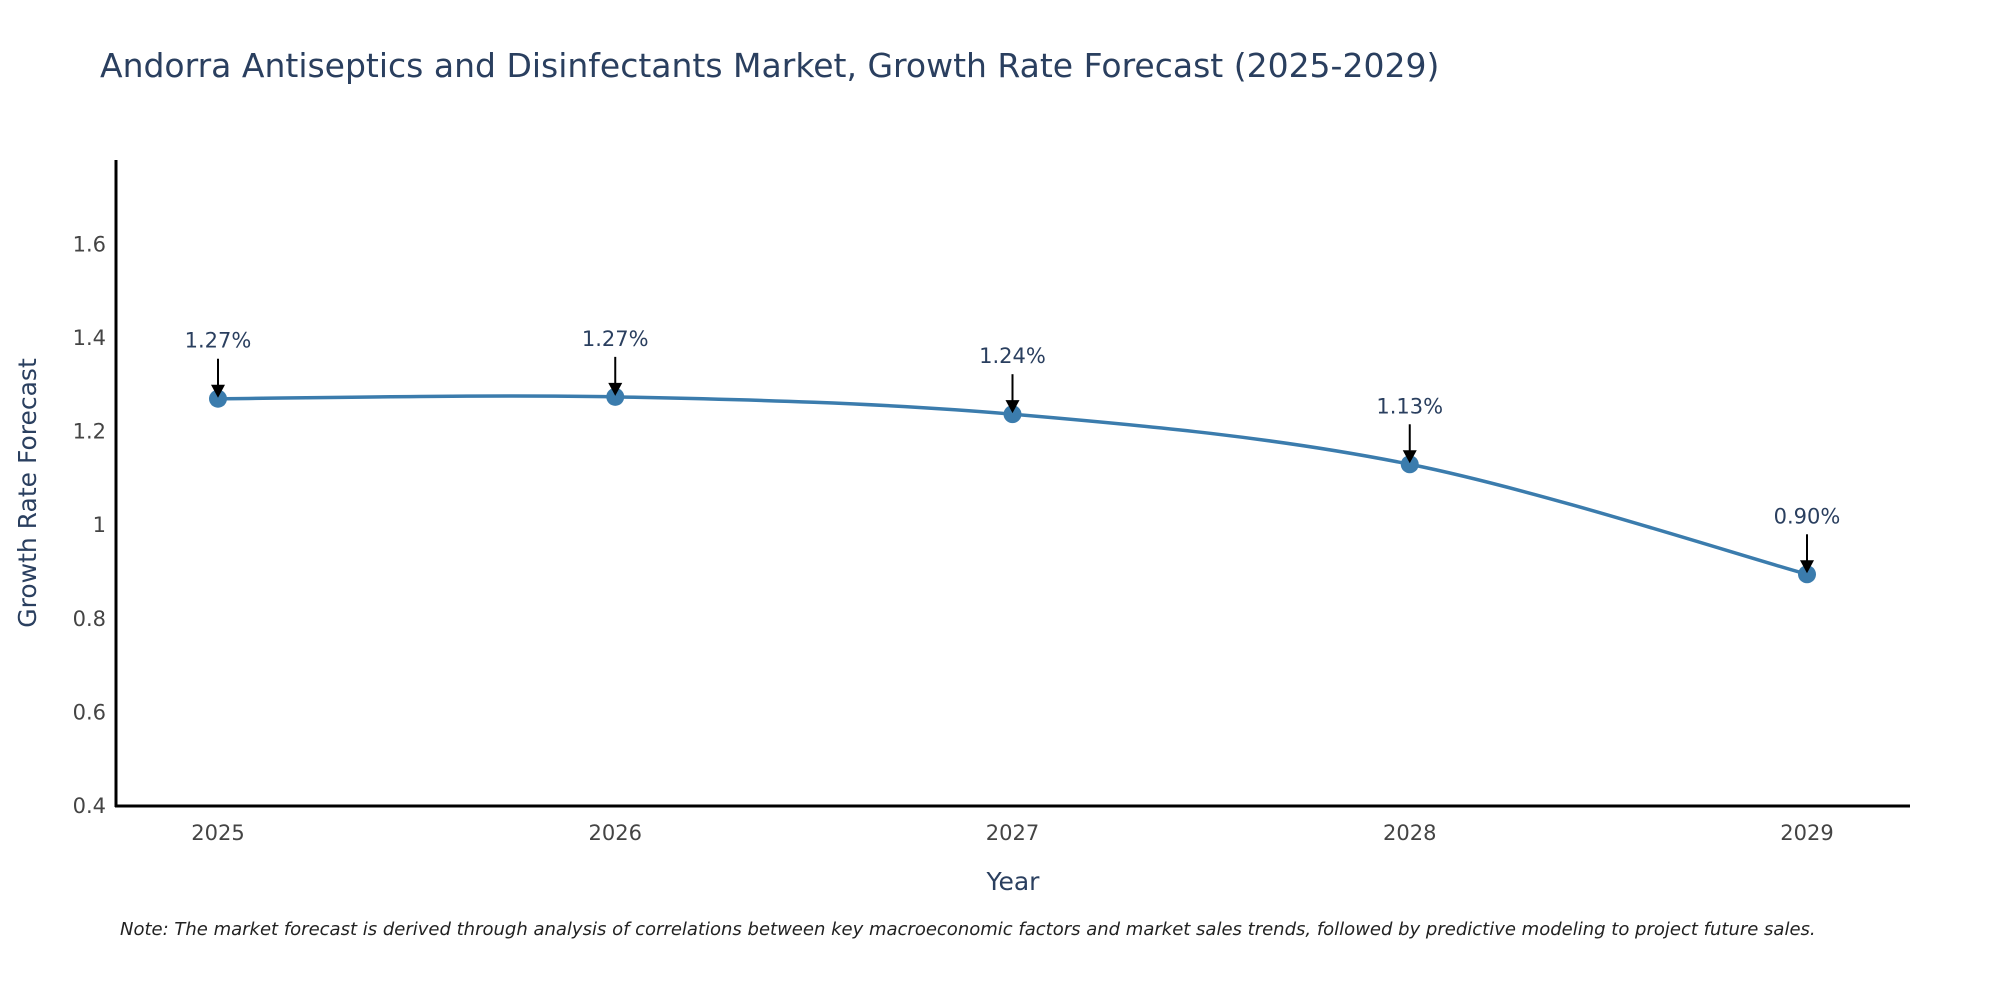 Image resolution: width=2000 pixels, height=1000 pixels. What do you see at coordinates (89, 525) in the screenshot?
I see `y-axis-ticks: 0.4 0.6 0.8 1 1.2 1.4 1.6` at bounding box center [89, 525].